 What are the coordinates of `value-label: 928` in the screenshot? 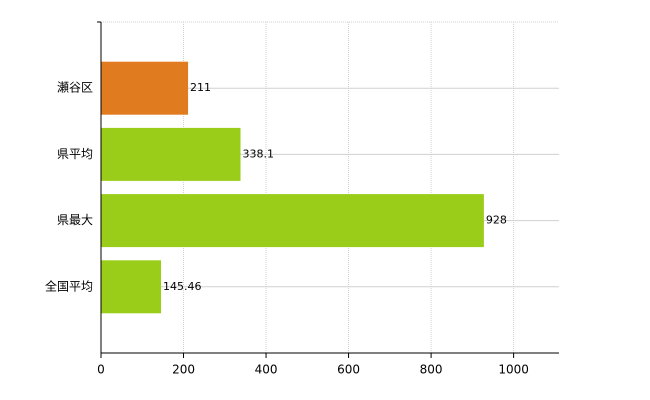 It's located at (496, 220).